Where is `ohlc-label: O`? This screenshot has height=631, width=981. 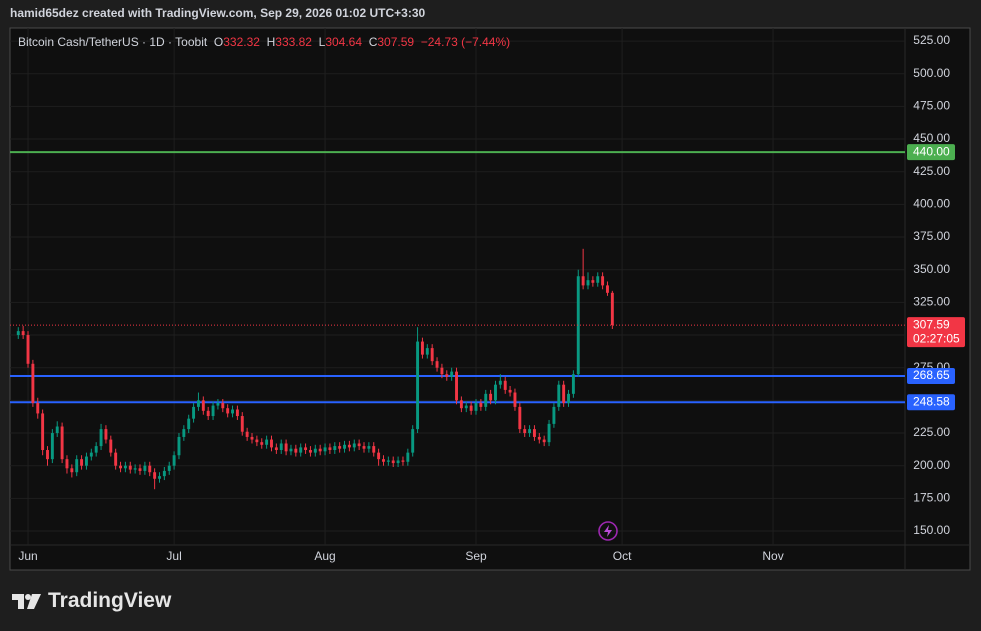 ohlc-label: O is located at coordinates (218, 42).